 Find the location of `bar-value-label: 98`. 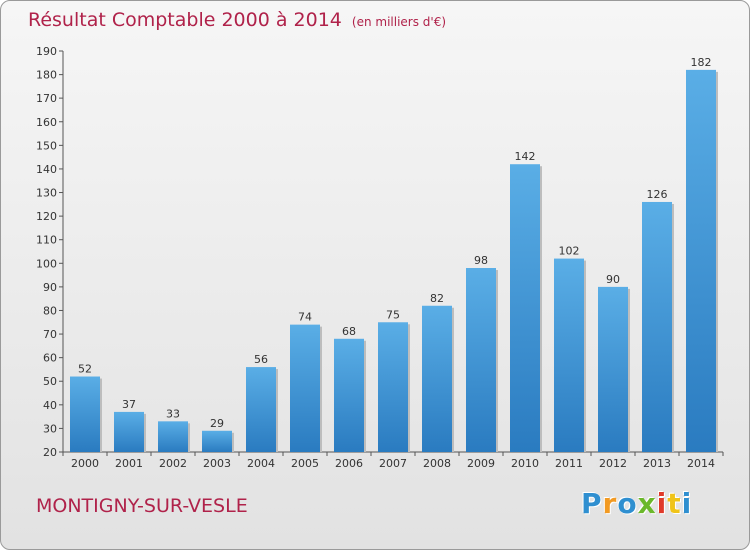

bar-value-label: 98 is located at coordinates (481, 260).